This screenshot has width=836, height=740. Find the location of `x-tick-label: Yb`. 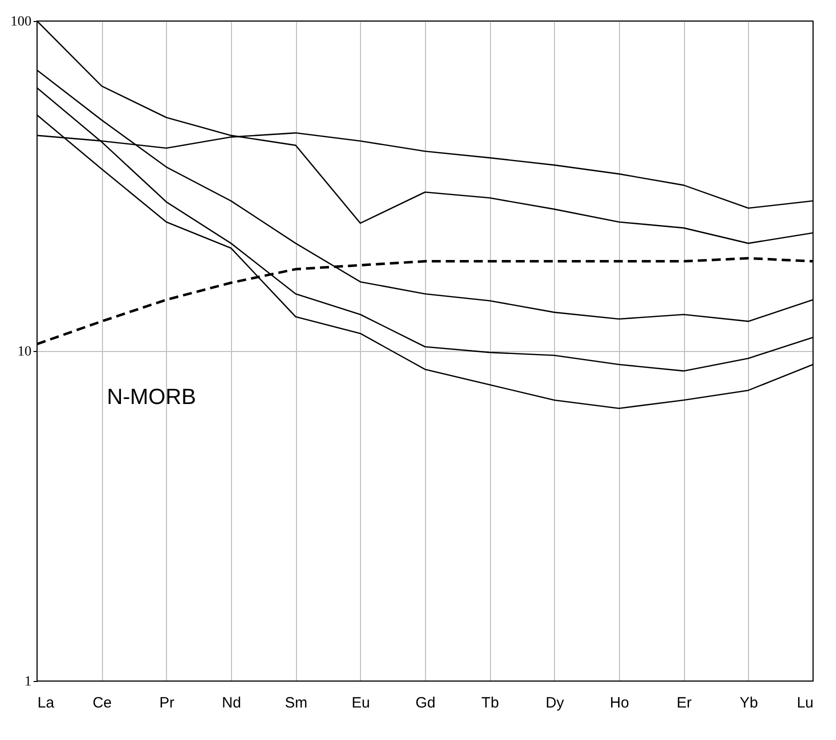

x-tick-label: Yb is located at coordinates (749, 703).